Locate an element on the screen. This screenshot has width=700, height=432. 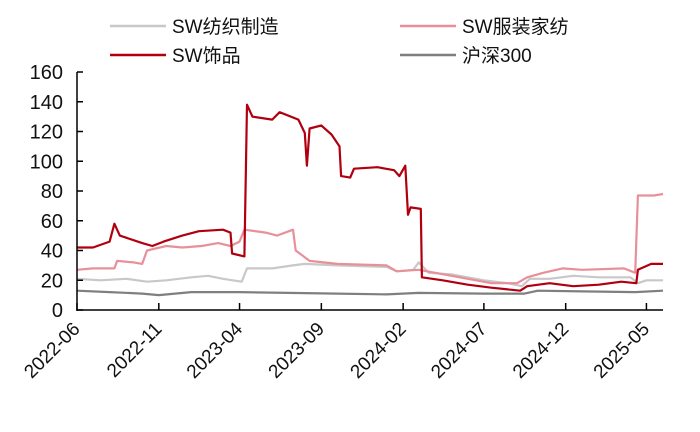
y-tick-label: 40 is located at coordinates (52, 252).